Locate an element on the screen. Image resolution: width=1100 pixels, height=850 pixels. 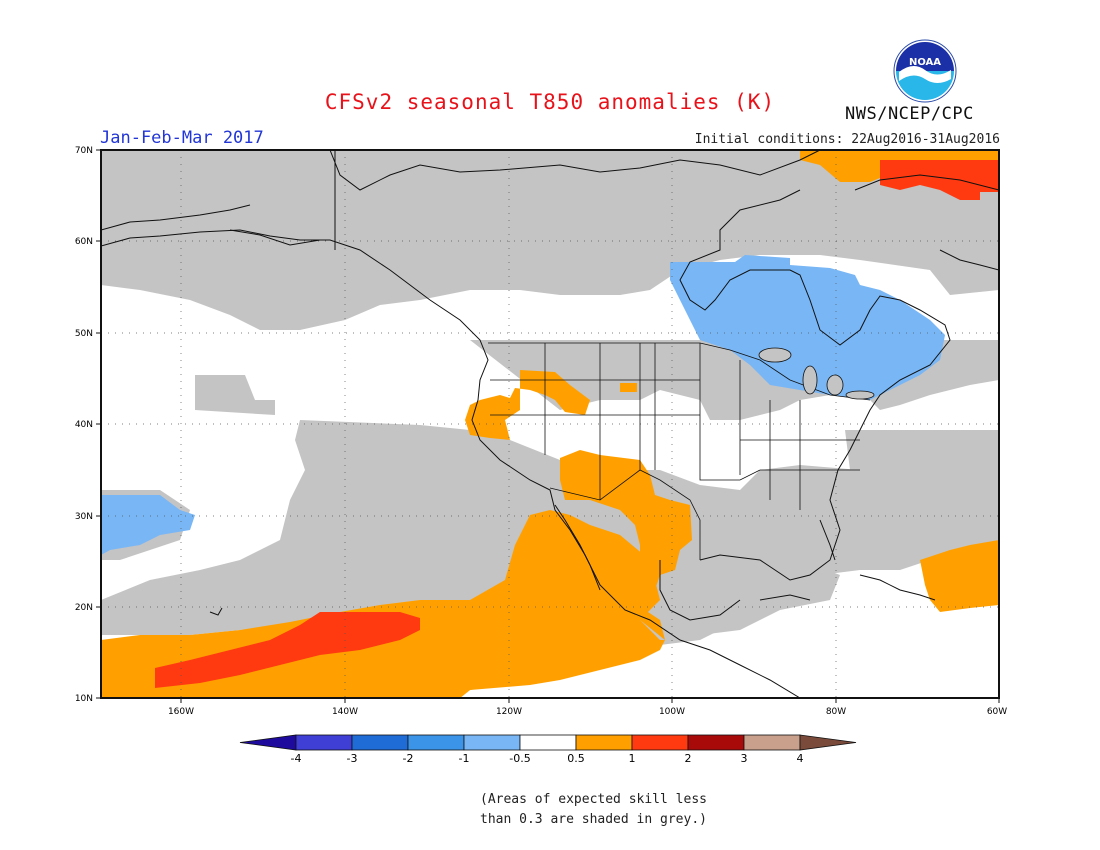
lat-label: 20N is located at coordinates (84, 608).